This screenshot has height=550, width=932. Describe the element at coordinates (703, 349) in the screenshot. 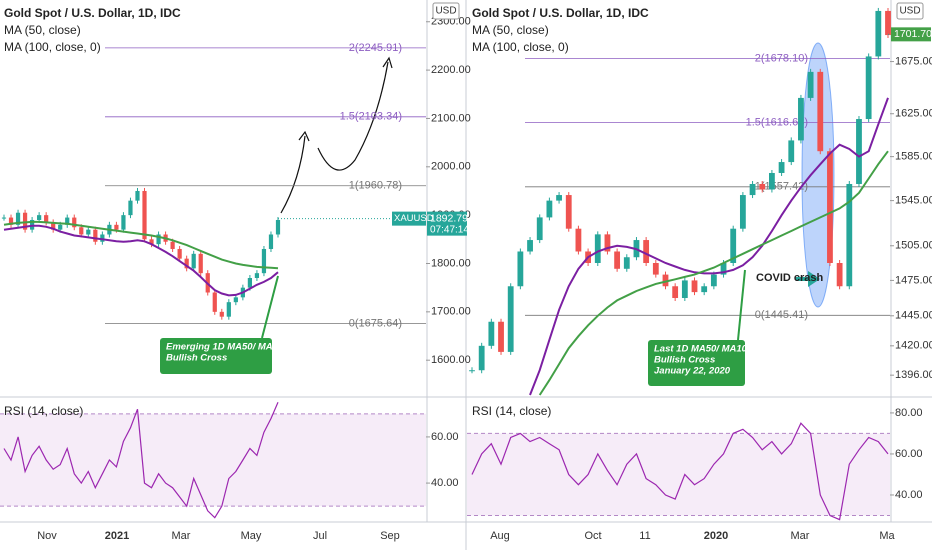

I see `annotation-text: Last 1D MA50/ MA100` at that location.